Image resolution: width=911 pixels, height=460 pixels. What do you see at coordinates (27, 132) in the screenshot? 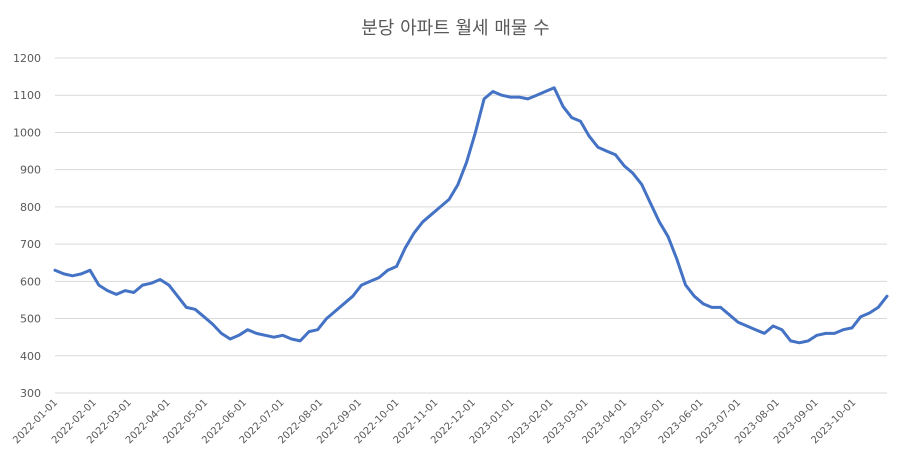
I see `y-tick-label: 1000` at bounding box center [27, 132].